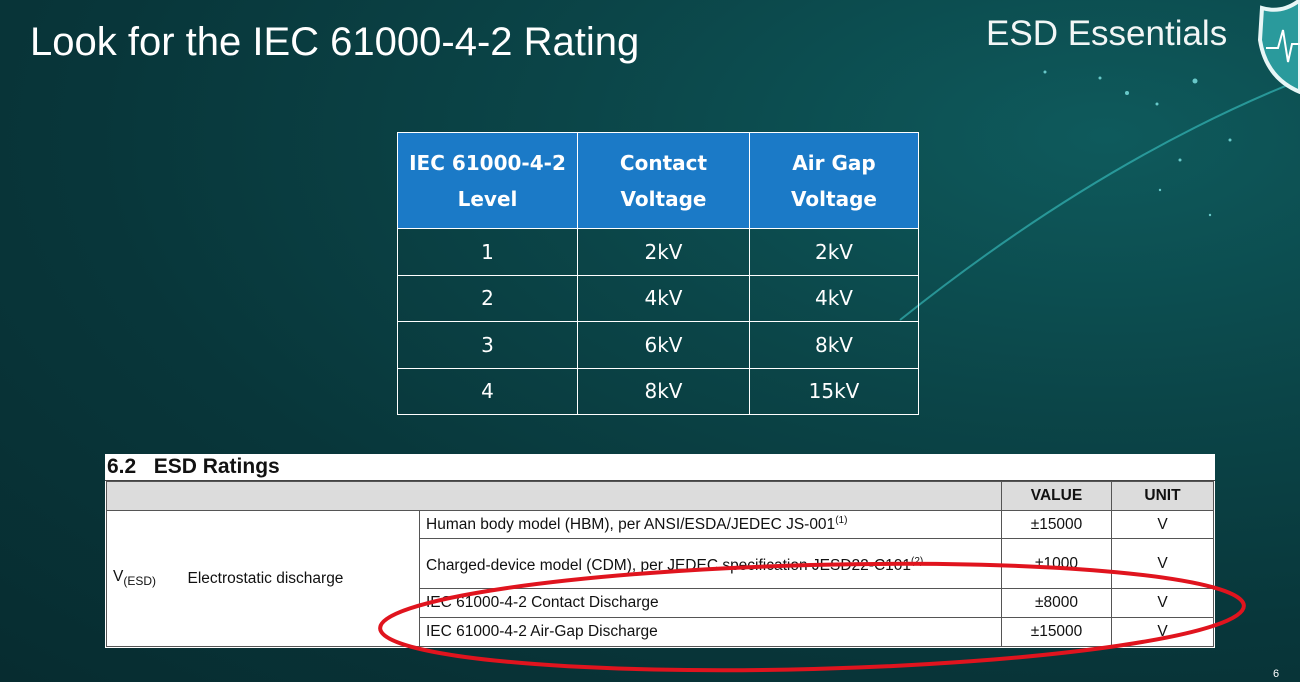 The height and width of the screenshot is (682, 1300). Describe the element at coordinates (487, 345) in the screenshot. I see `cell: 3` at that location.